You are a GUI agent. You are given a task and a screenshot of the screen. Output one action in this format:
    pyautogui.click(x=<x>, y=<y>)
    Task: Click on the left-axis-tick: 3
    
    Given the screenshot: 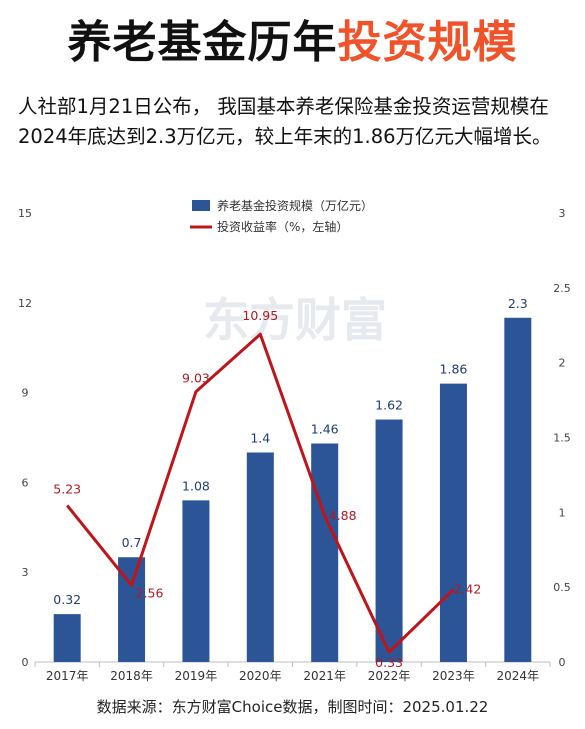 What is the action you would take?
    pyautogui.click(x=25, y=572)
    